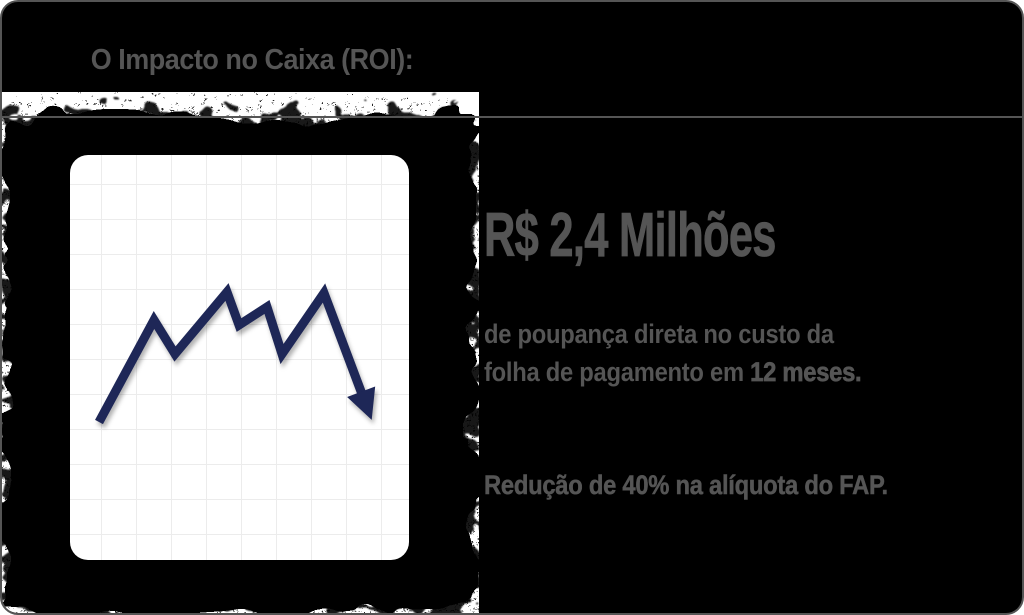 This screenshot has height=615, width=1024. I want to click on downtrend-arrow-icon, so click(235, 354).